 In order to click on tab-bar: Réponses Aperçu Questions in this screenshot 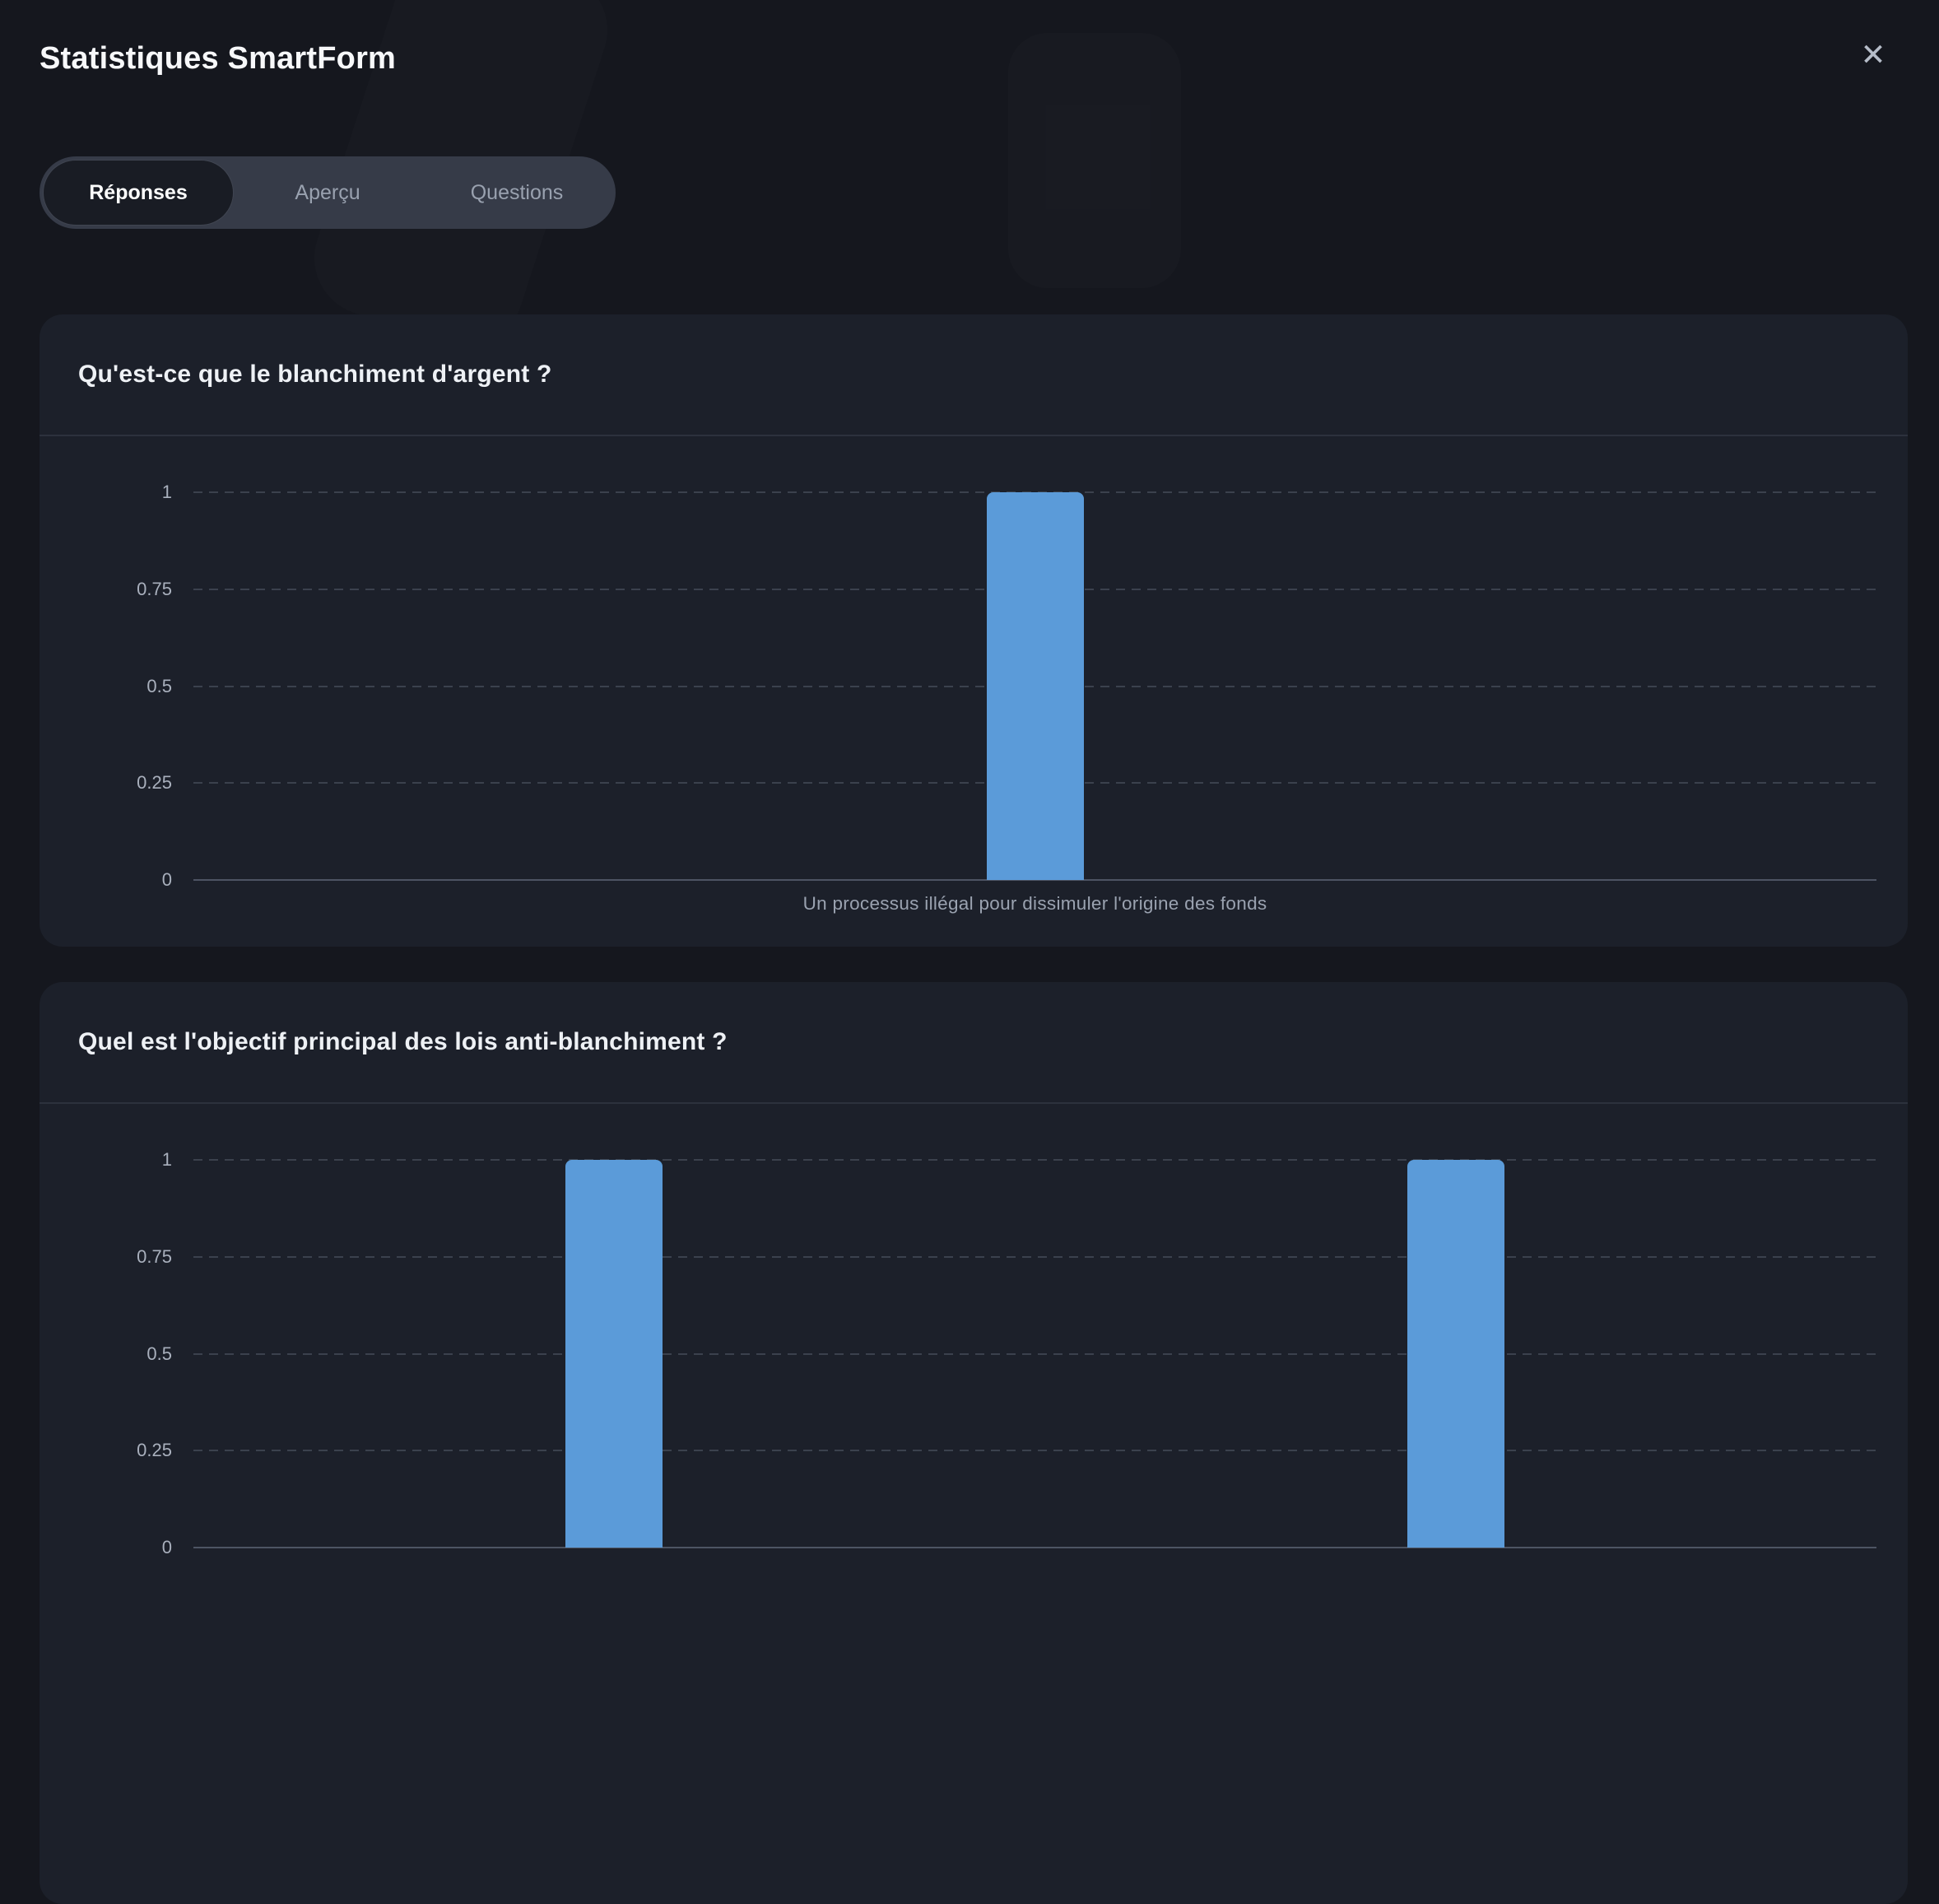, I will do `click(328, 192)`.